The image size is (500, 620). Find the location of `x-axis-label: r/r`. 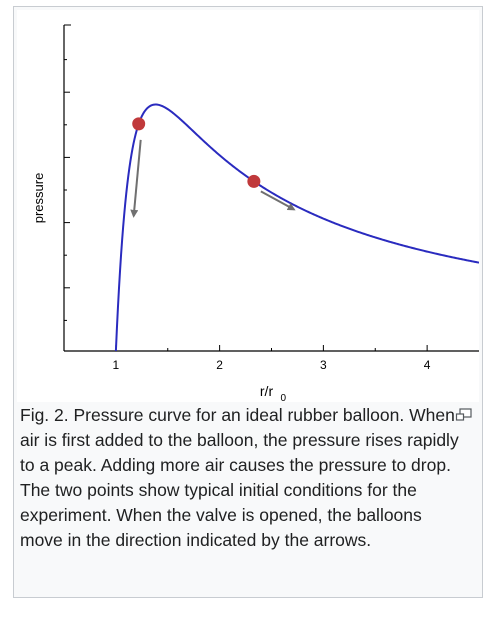

x-axis-label: r/r is located at coordinates (267, 391).